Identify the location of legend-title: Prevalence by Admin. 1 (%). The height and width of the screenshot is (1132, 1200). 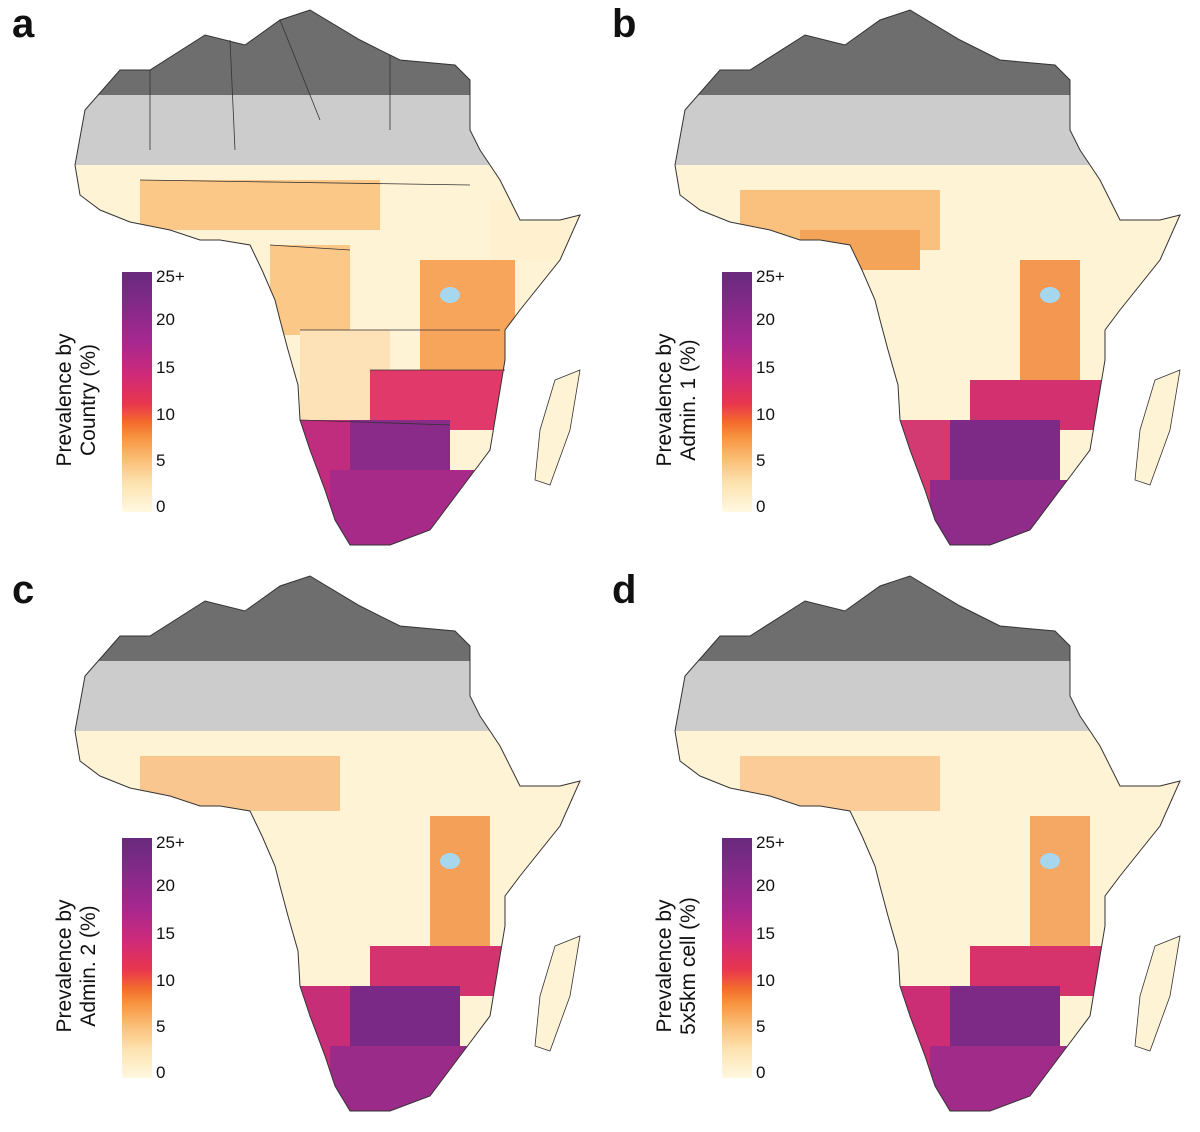
(677, 400).